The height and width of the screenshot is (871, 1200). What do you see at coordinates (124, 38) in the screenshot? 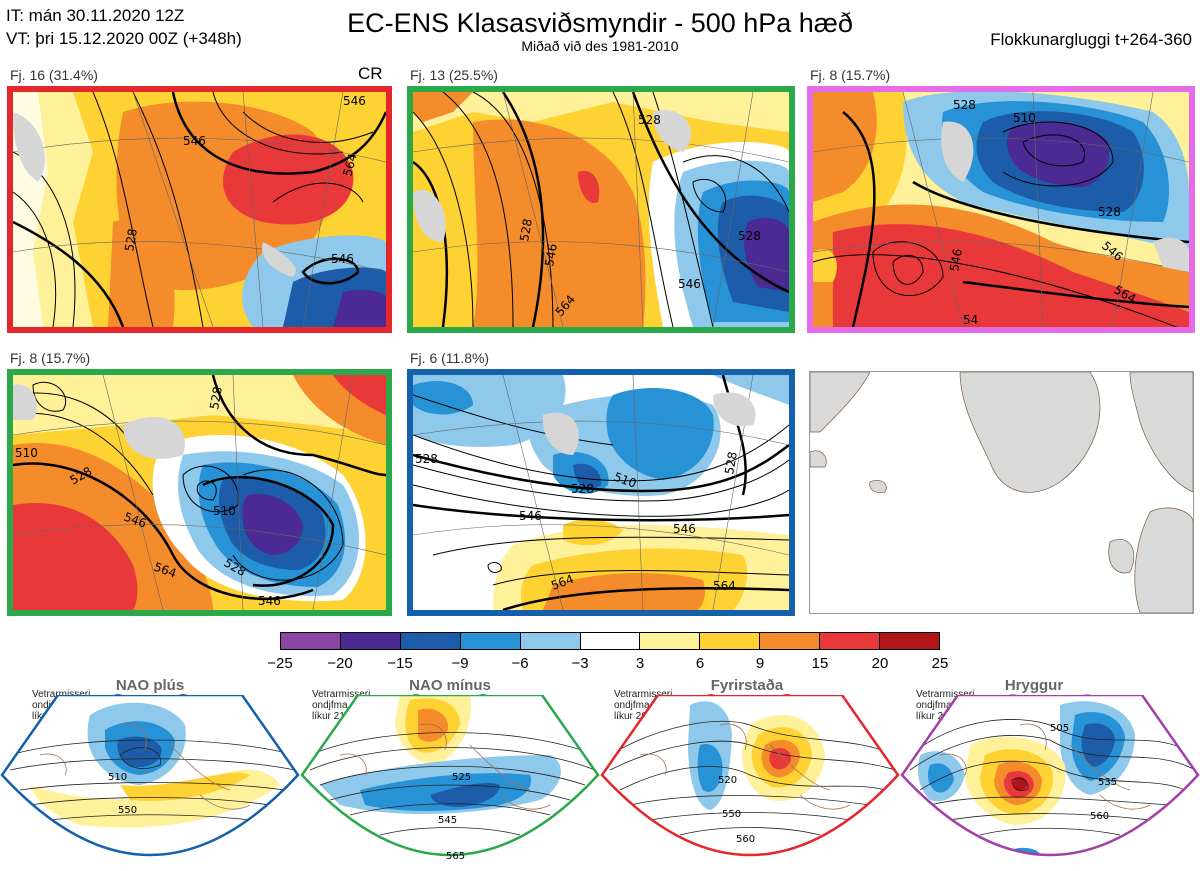
I see `valid-time: VT: þri 15.12.2020 00Z (+348h)` at bounding box center [124, 38].